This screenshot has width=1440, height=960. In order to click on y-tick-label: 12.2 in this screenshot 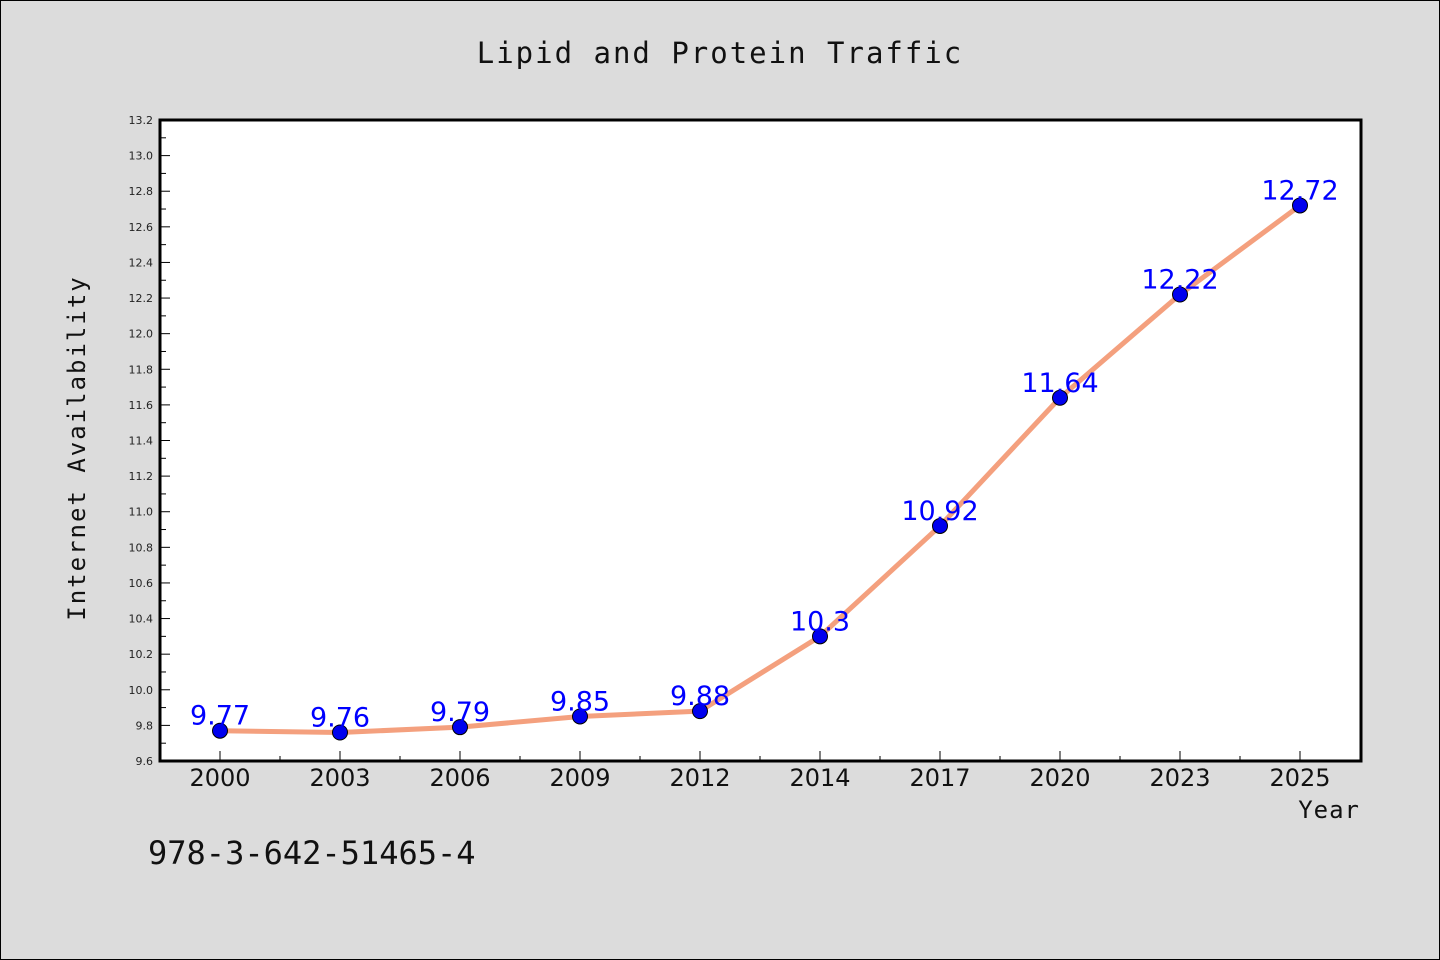, I will do `click(141, 298)`.